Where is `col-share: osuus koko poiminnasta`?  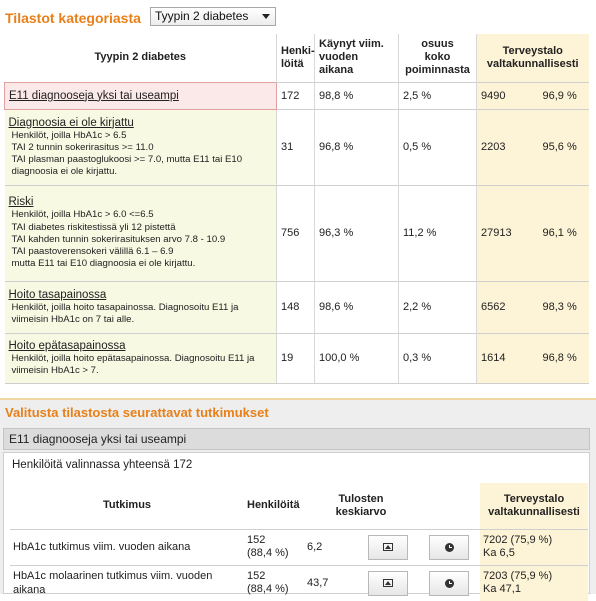
col-share: osuus koko poiminnasta is located at coordinates (437, 58).